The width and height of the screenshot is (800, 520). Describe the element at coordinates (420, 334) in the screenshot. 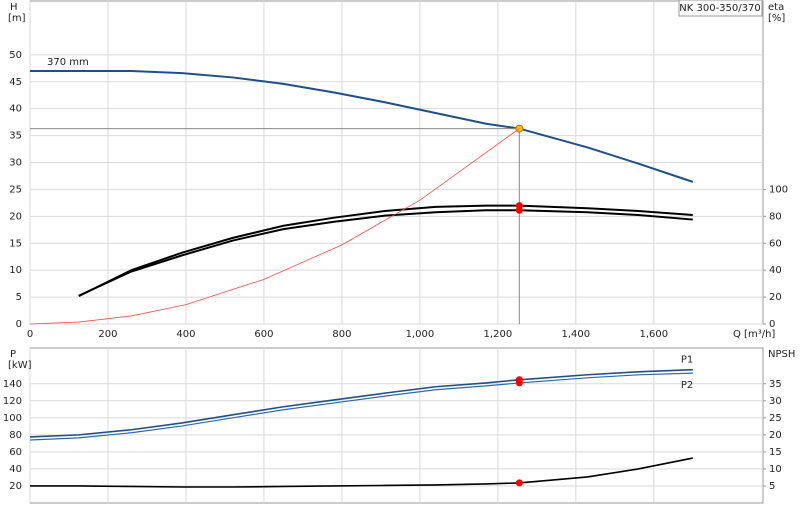

I see `x-tick-label: 1,000` at that location.